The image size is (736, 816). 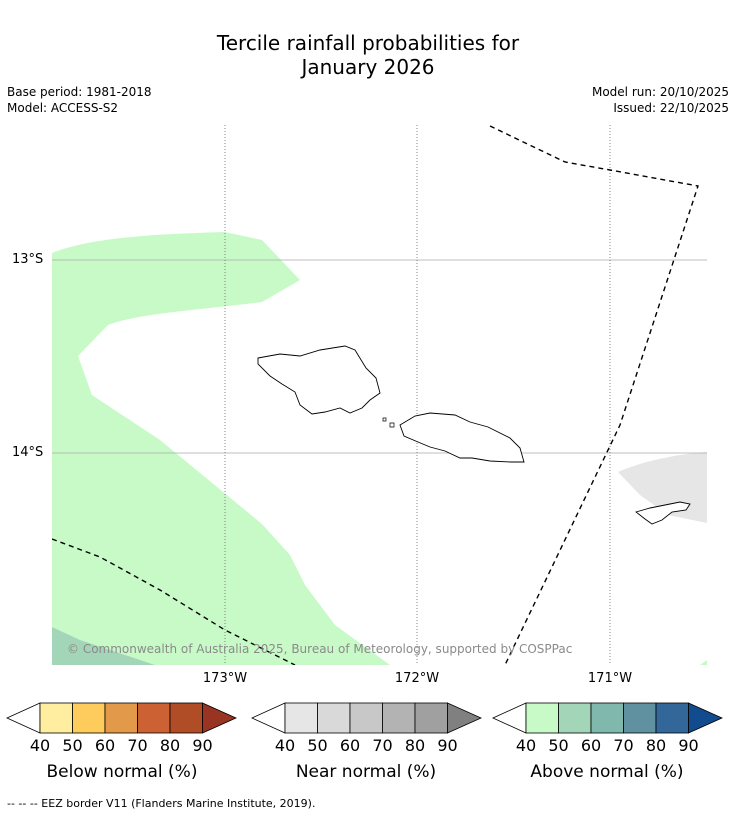 I want to click on upolu-island, so click(x=462, y=437).